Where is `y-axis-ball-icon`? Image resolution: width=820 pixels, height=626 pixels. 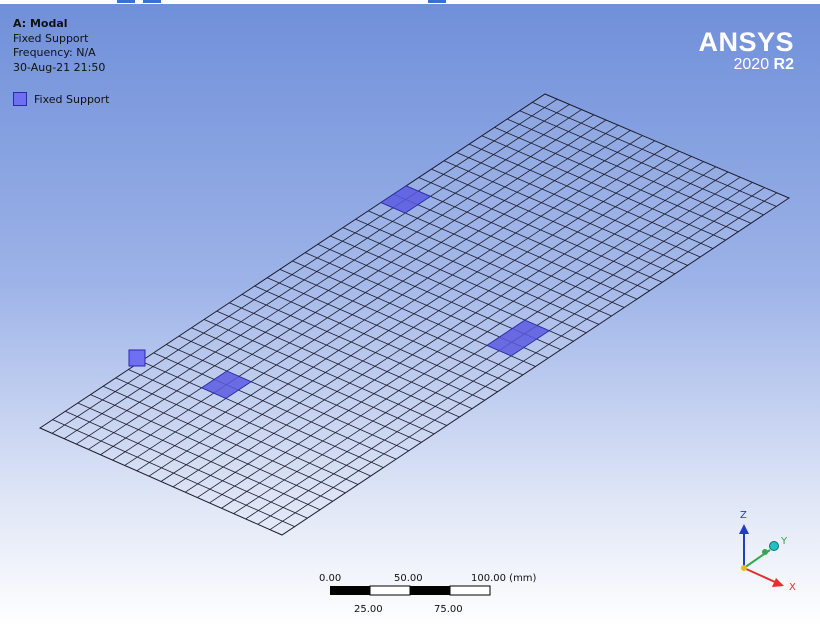
y-axis-ball-icon is located at coordinates (765, 552).